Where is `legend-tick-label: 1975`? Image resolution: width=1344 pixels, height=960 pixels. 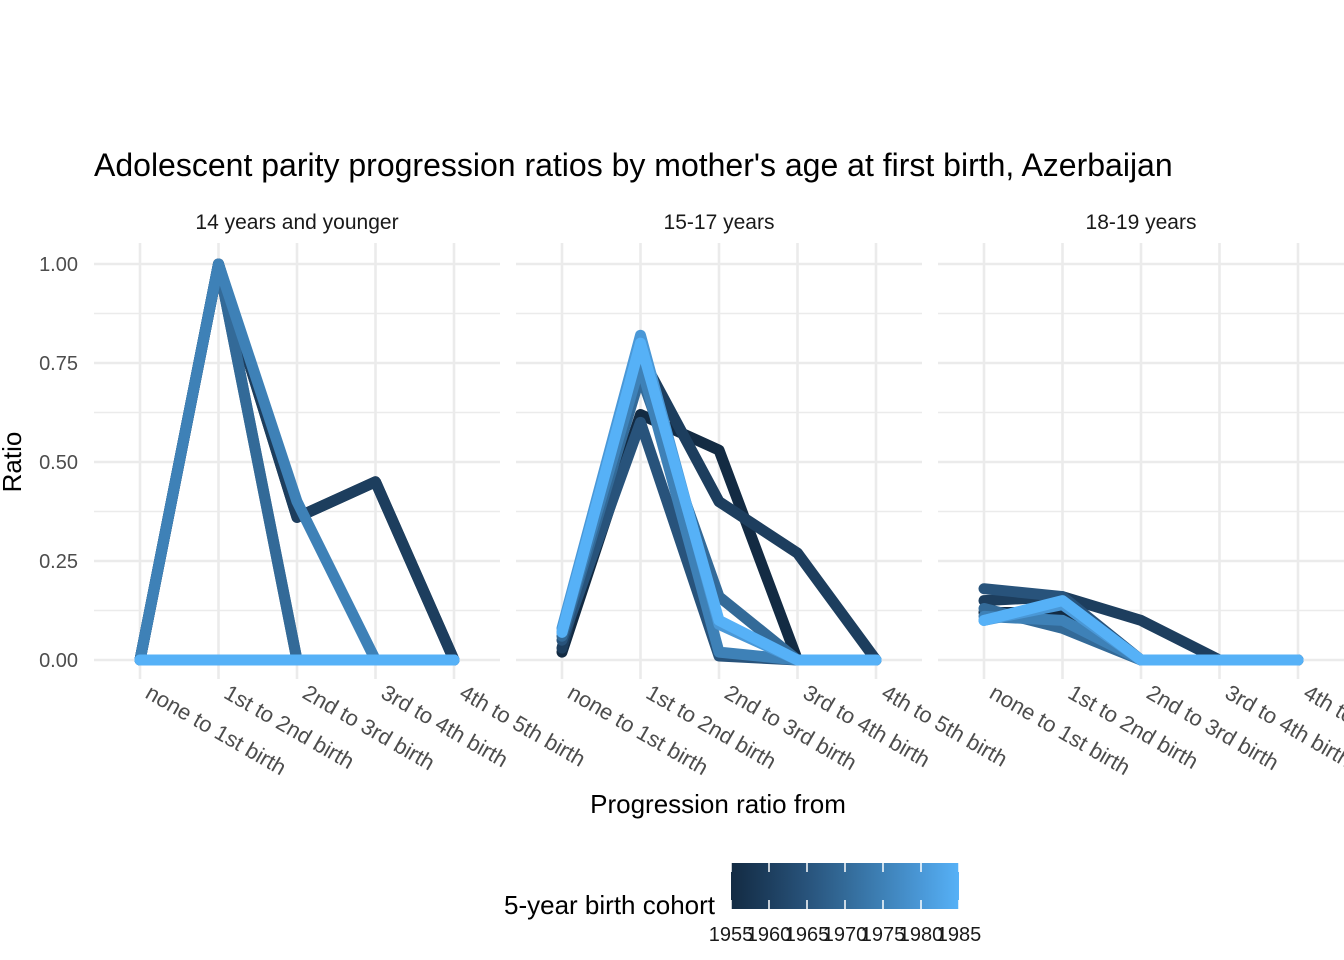 legend-tick-label: 1975 is located at coordinates (883, 935).